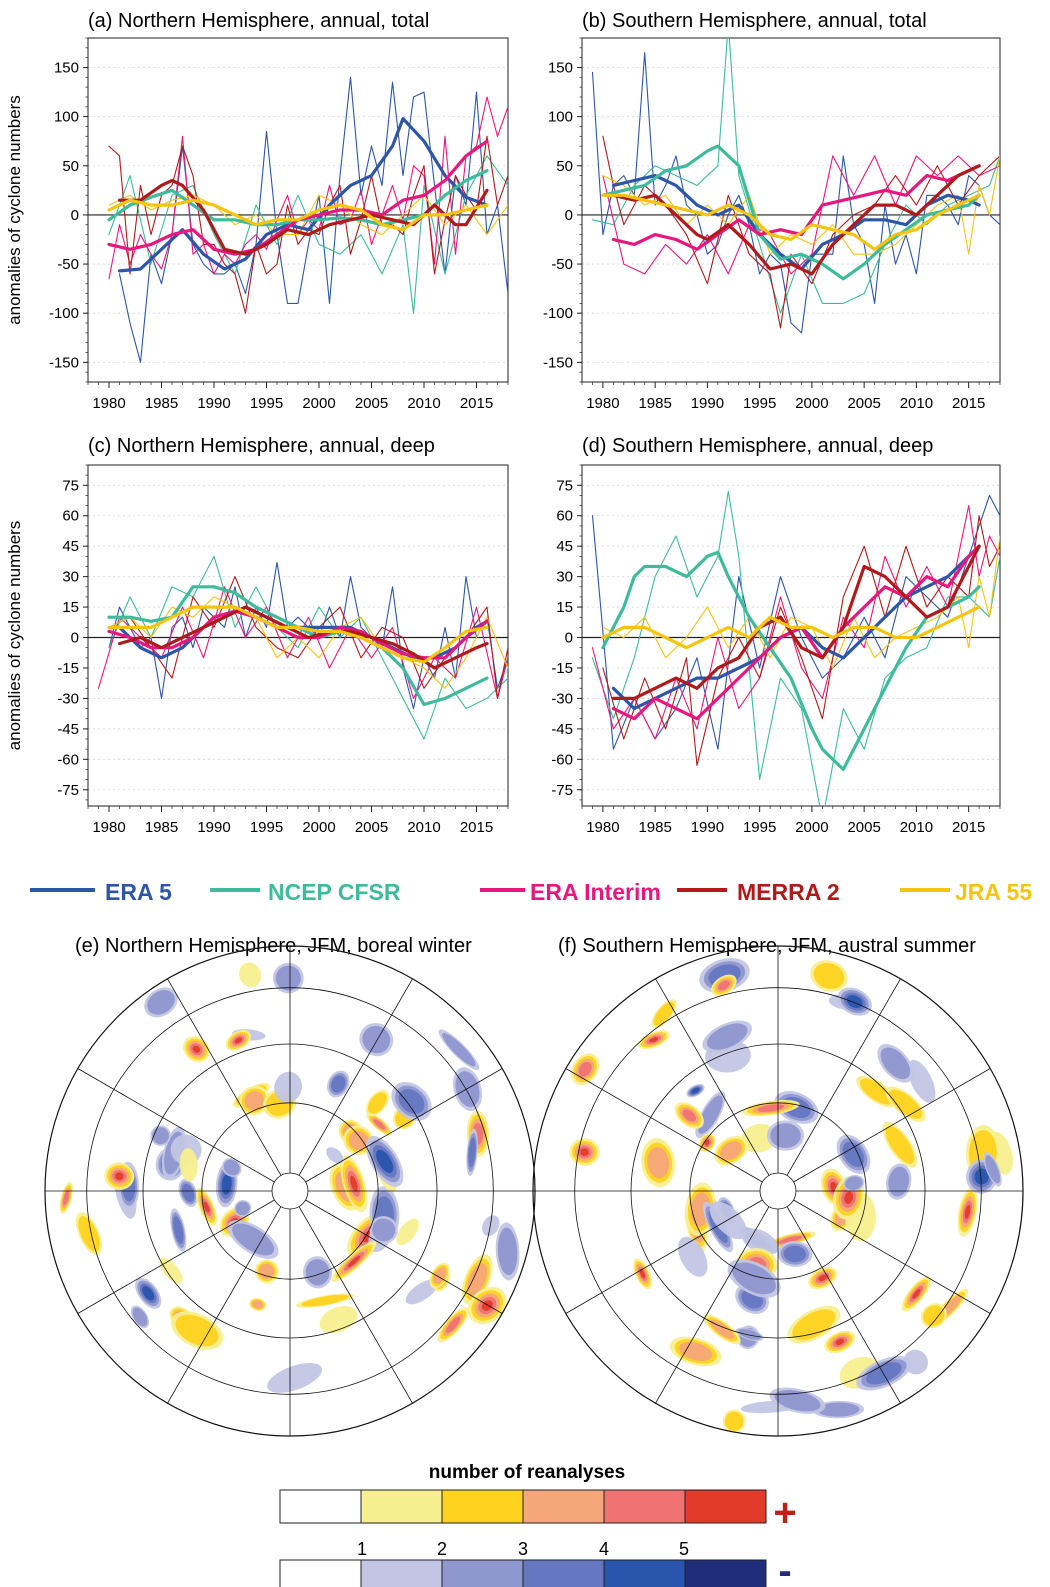 This screenshot has width=1050, height=1587. I want to click on colorbar-positive, so click(523, 1506).